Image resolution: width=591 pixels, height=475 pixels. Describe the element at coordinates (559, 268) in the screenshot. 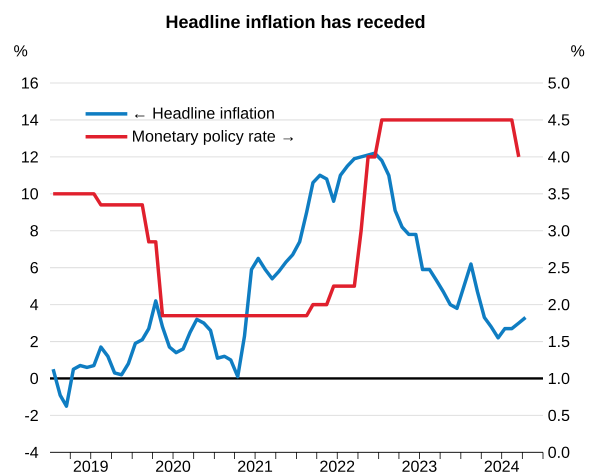

I see `y2-tick-label: 2.5` at that location.